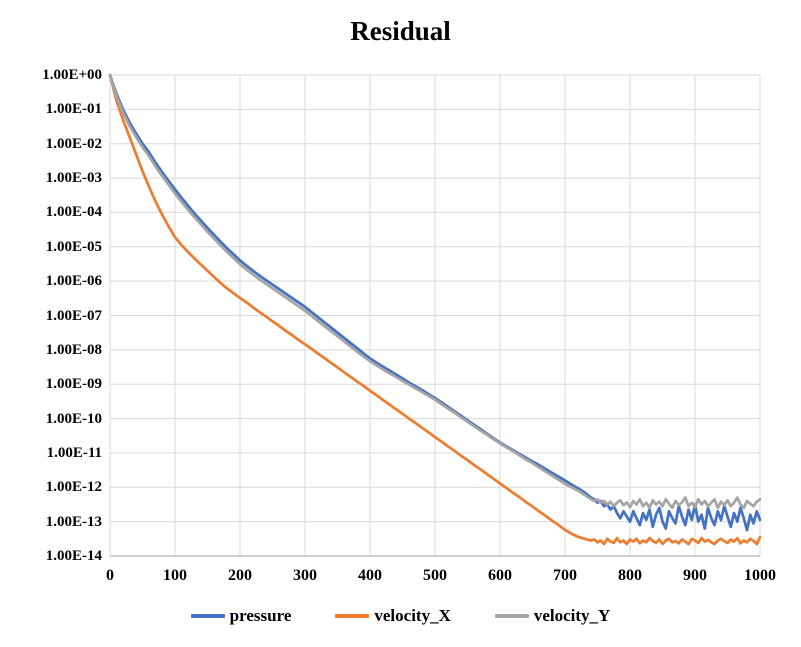 This screenshot has height=647, width=801. Describe the element at coordinates (400, 31) in the screenshot. I see `chart-title: Residual` at that location.